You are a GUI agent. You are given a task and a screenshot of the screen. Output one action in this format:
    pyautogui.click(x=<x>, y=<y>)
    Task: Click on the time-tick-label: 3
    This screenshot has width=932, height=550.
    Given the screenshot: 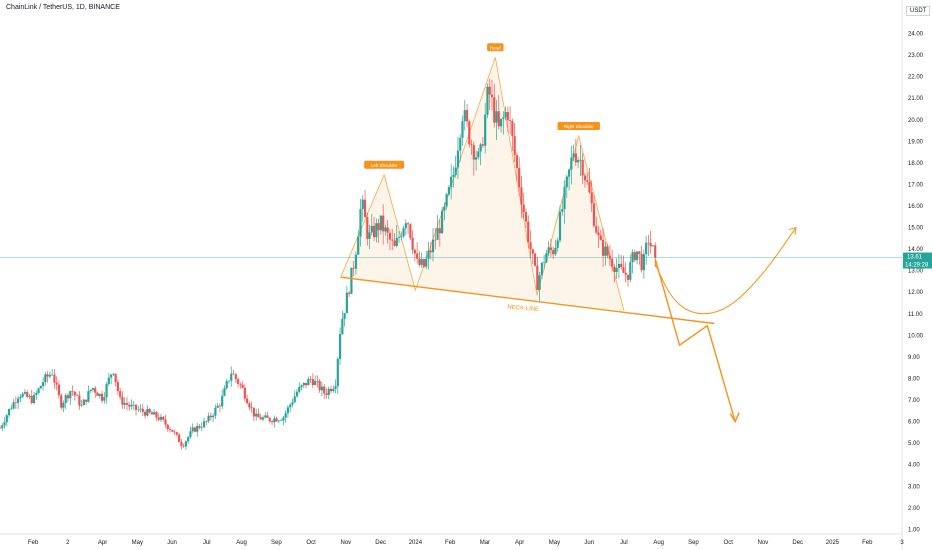 What is the action you would take?
    pyautogui.click(x=902, y=543)
    